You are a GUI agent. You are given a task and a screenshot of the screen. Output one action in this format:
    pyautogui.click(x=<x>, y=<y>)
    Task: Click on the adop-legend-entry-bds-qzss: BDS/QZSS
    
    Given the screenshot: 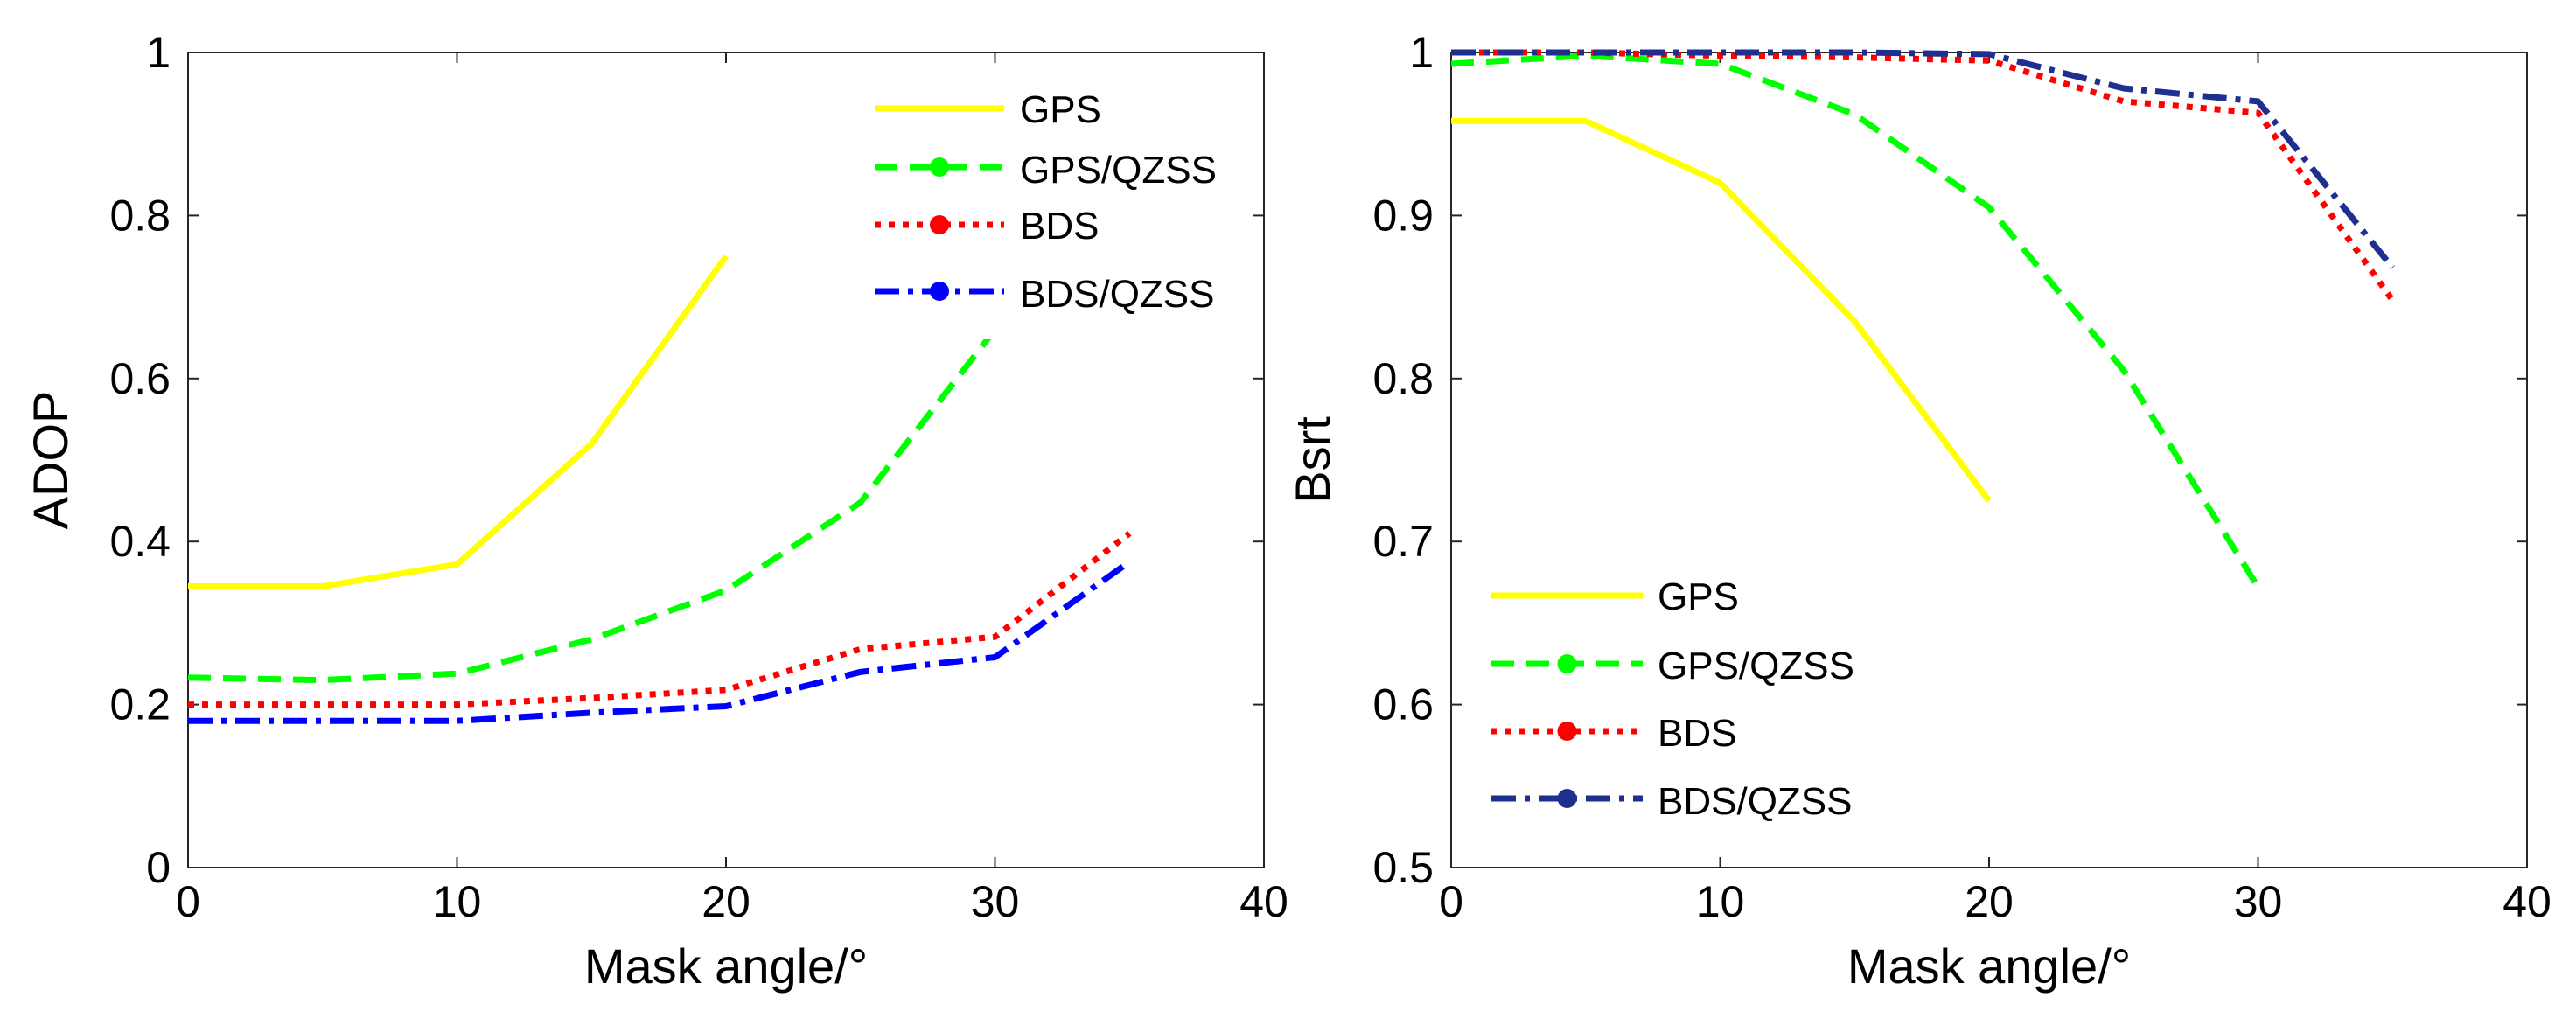 What is the action you would take?
    pyautogui.click(x=1045, y=294)
    